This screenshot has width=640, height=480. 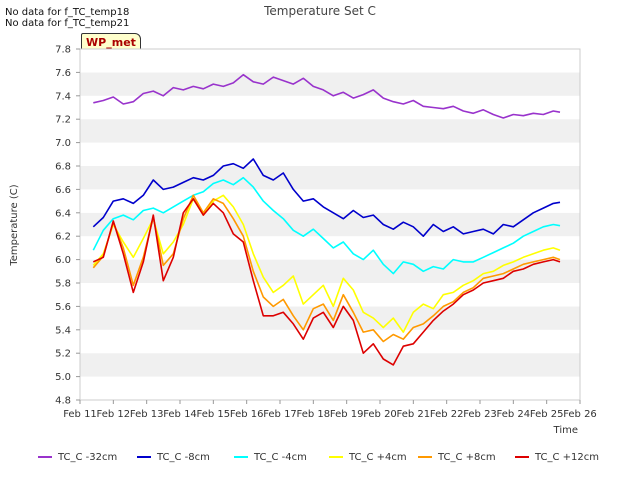 What do you see at coordinates (380, 414) in the screenshot?
I see `x-tick-label: Feb 20` at bounding box center [380, 414].